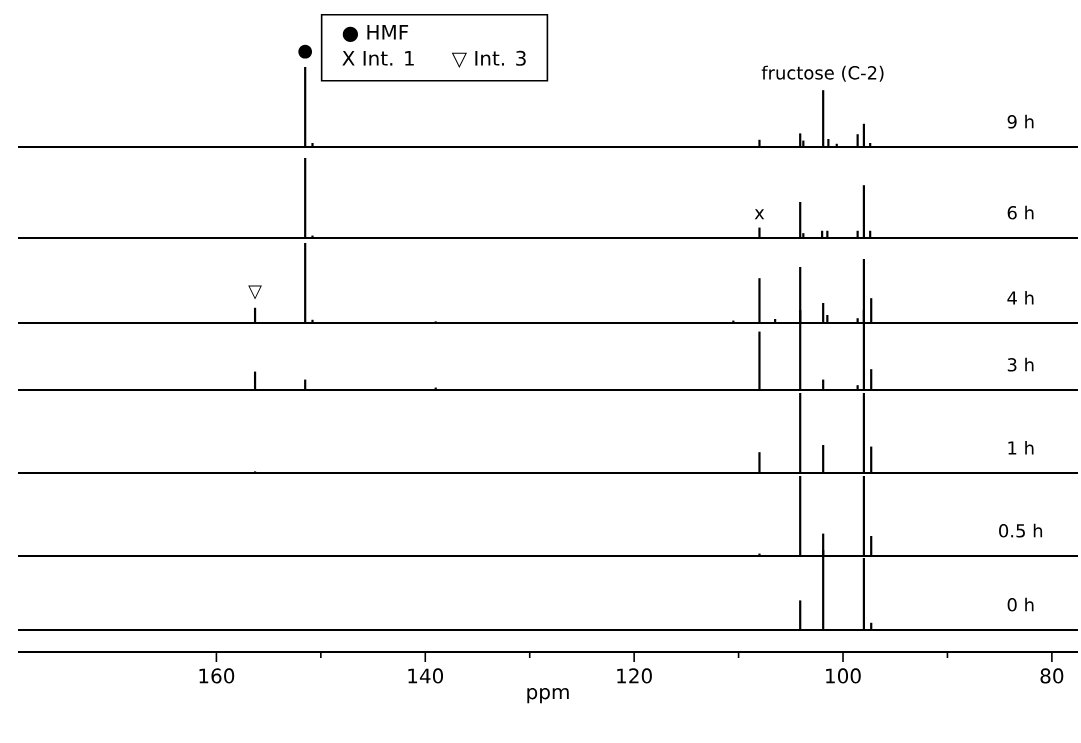 This screenshot has width=1081, height=743. Describe the element at coordinates (1020, 121) in the screenshot. I see `text: 9 h` at that location.